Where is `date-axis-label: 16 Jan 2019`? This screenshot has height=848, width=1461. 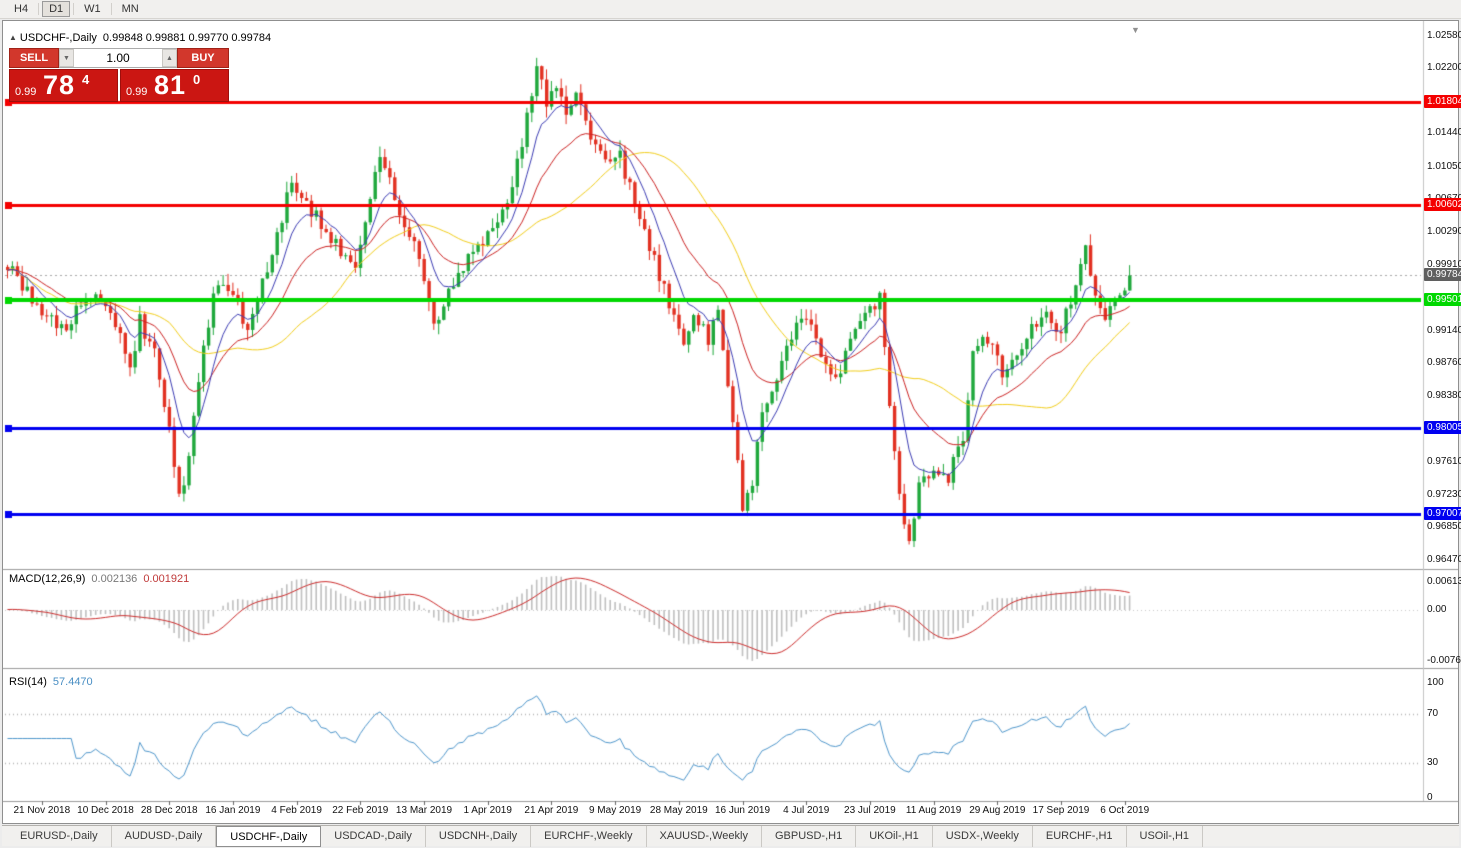 date-axis-label: 16 Jan 2019 is located at coordinates (233, 810).